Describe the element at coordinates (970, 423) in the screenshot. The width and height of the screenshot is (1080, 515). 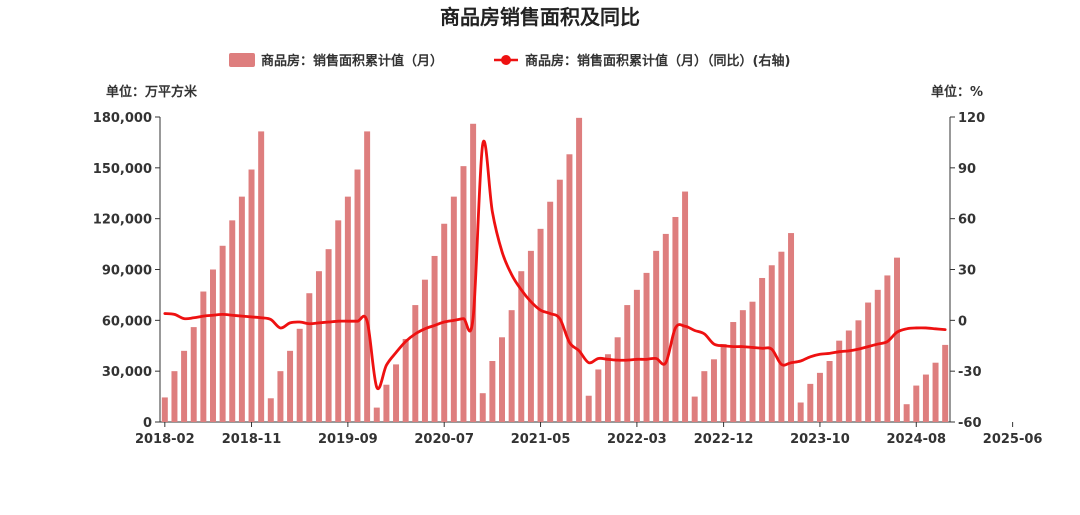
I see `right-tick-label: -60` at that location.